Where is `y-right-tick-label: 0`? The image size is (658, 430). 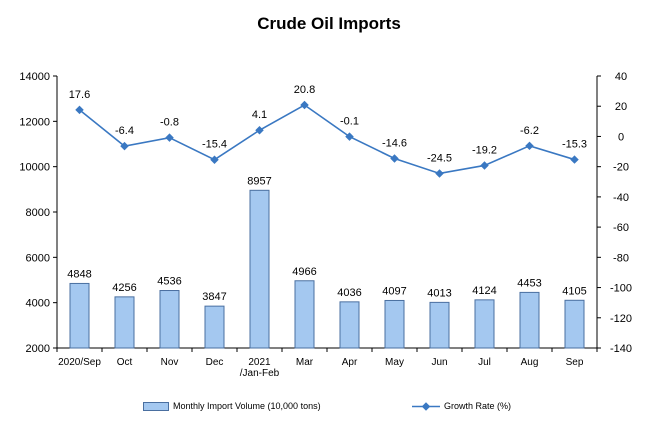 y-right-tick-label: 0 is located at coordinates (621, 137).